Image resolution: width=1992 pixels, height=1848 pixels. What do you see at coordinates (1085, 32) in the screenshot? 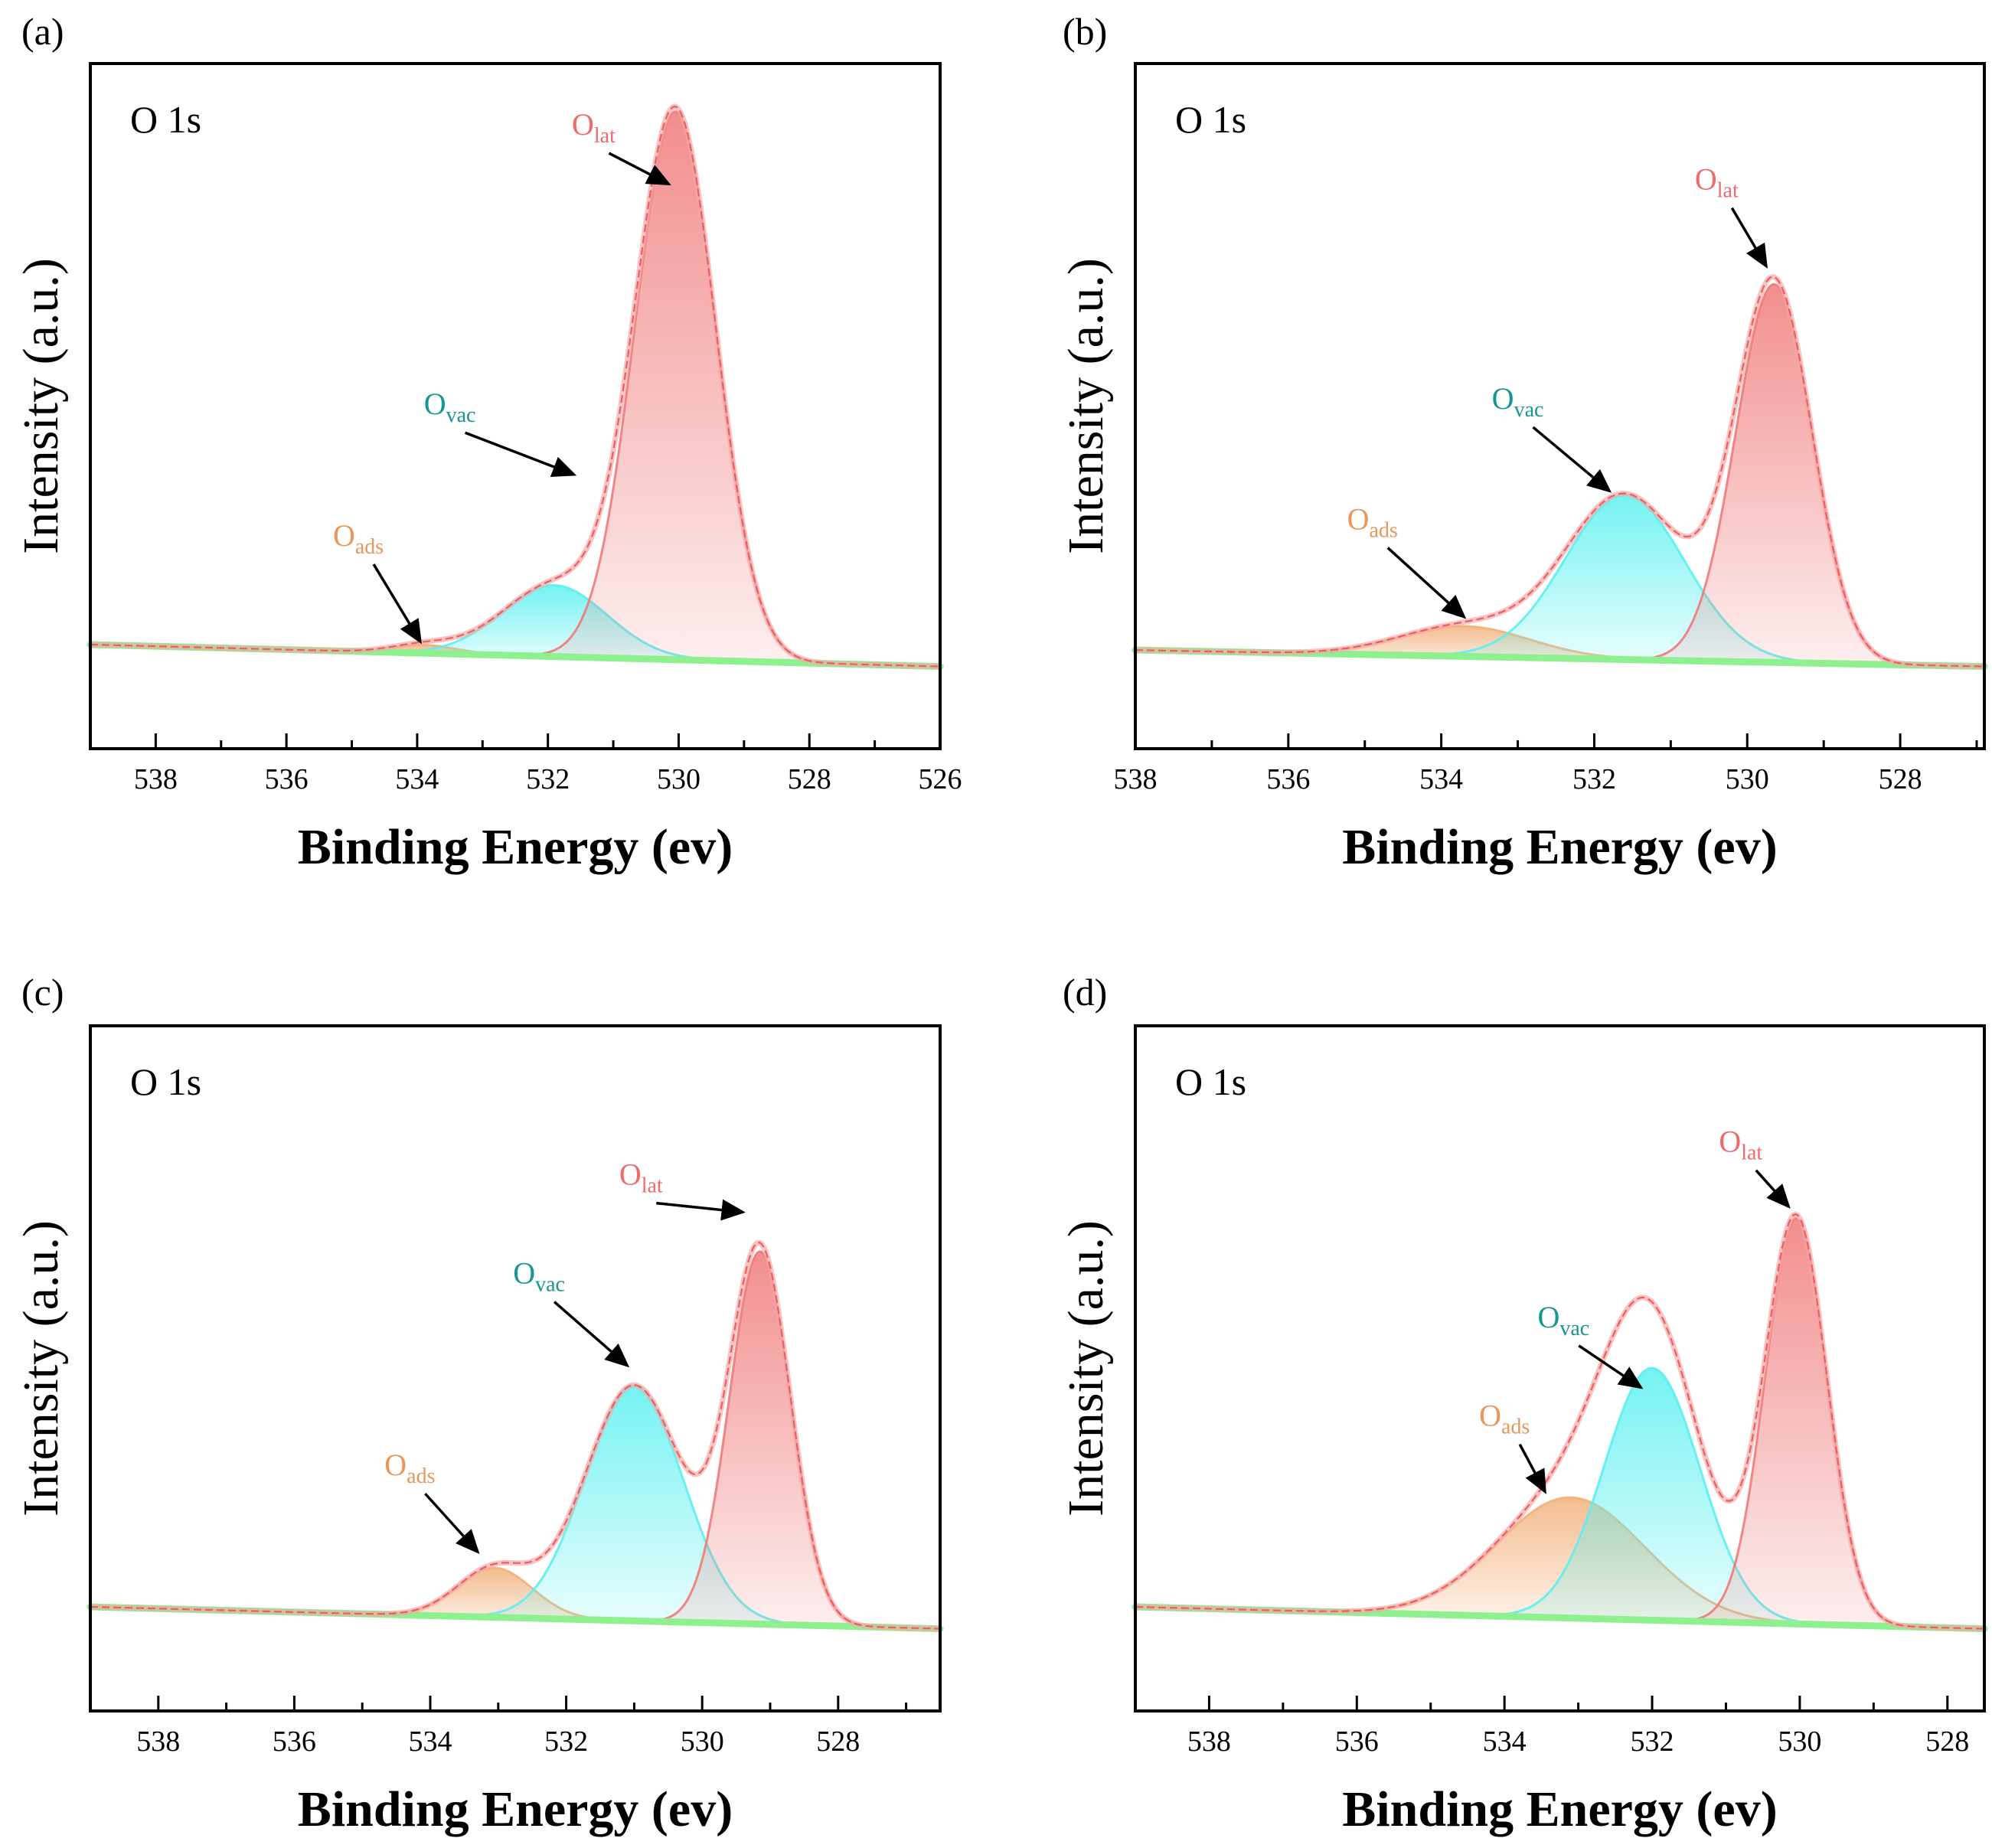
I see `panel-letter: (b)` at bounding box center [1085, 32].